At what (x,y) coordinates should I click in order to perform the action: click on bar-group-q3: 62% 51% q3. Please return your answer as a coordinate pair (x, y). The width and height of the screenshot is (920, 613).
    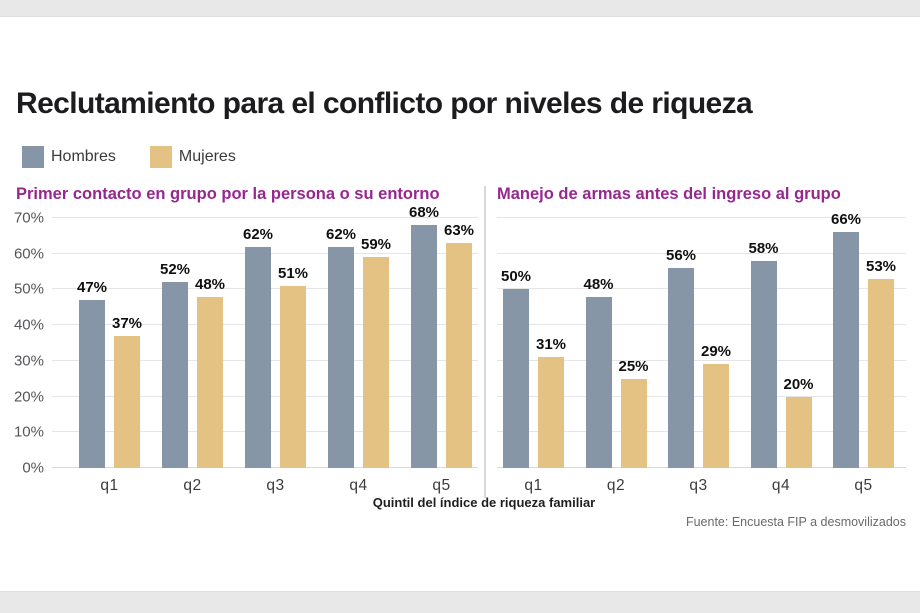
    Looking at the image, I should click on (275, 356).